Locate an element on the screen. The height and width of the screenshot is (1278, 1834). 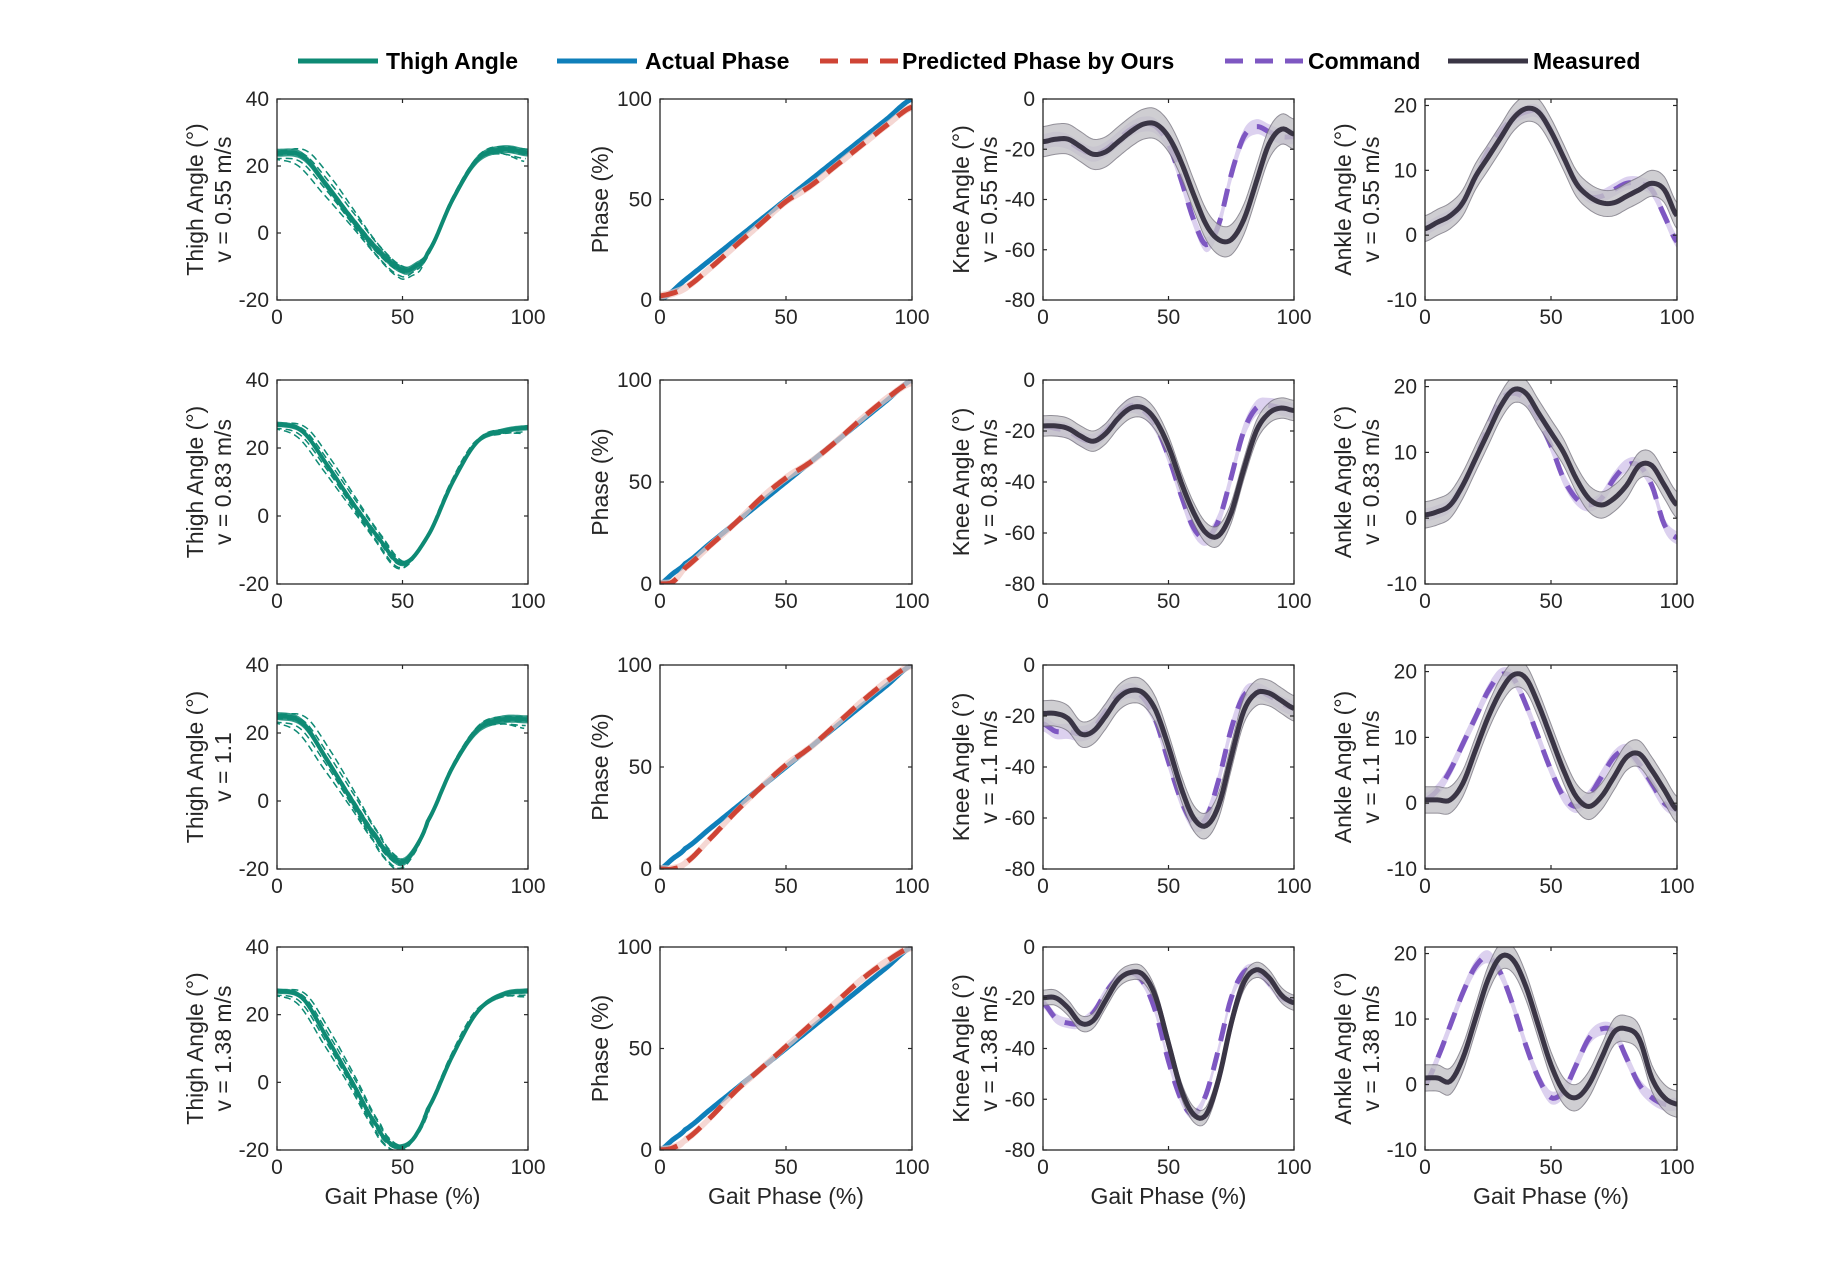
legend-thigh-label: Thigh Angle is located at coordinates (452, 61).